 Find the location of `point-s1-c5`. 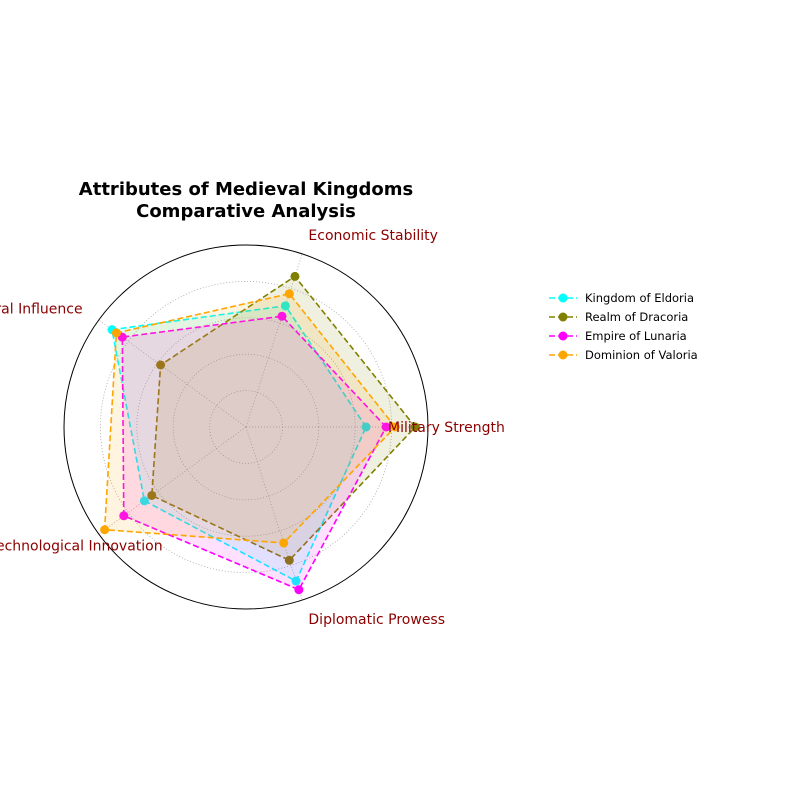

point-s1-c5 is located at coordinates (296, 581).